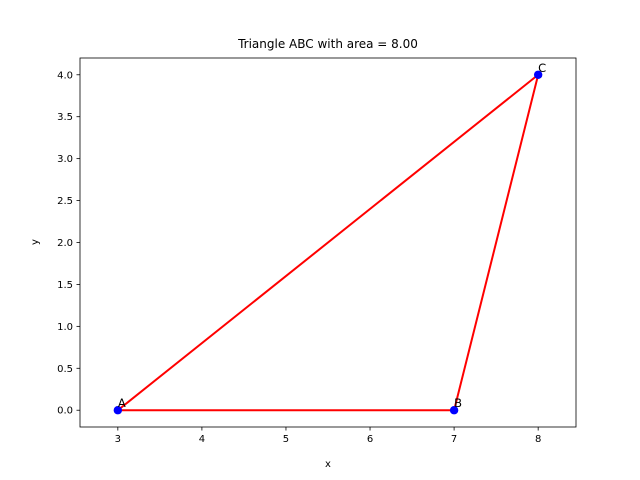 The width and height of the screenshot is (640, 480). What do you see at coordinates (65, 369) in the screenshot?
I see `y-tick-label: 0.5` at bounding box center [65, 369].